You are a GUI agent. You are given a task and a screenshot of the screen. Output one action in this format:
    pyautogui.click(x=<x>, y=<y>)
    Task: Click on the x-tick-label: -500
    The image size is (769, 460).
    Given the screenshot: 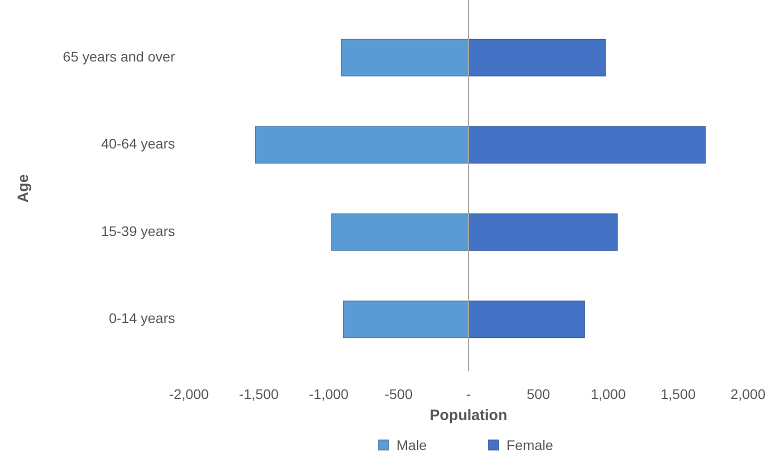 What is the action you would take?
    pyautogui.click(x=398, y=394)
    